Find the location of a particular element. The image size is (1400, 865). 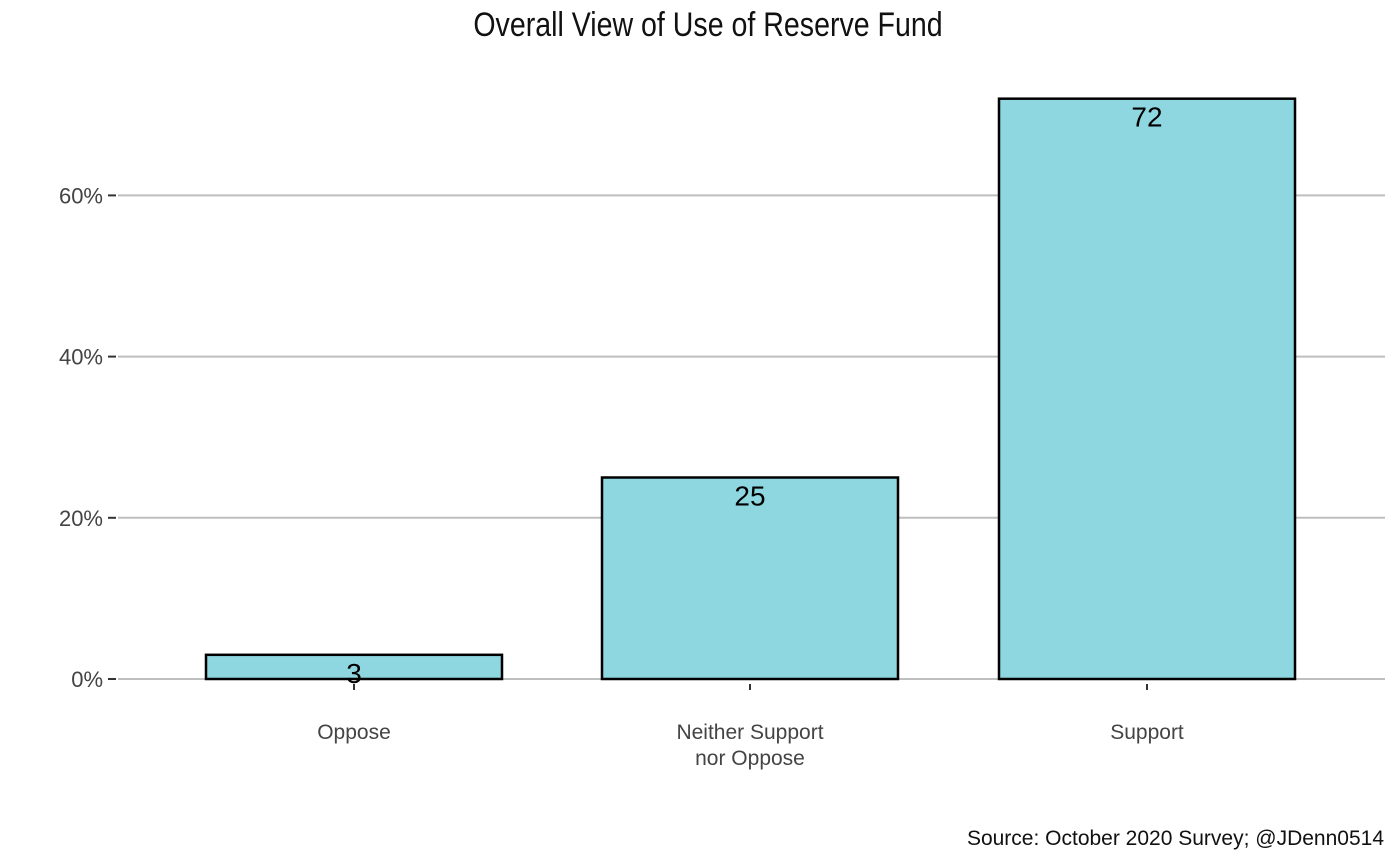

y-tick-label: 40% is located at coordinates (81, 357).